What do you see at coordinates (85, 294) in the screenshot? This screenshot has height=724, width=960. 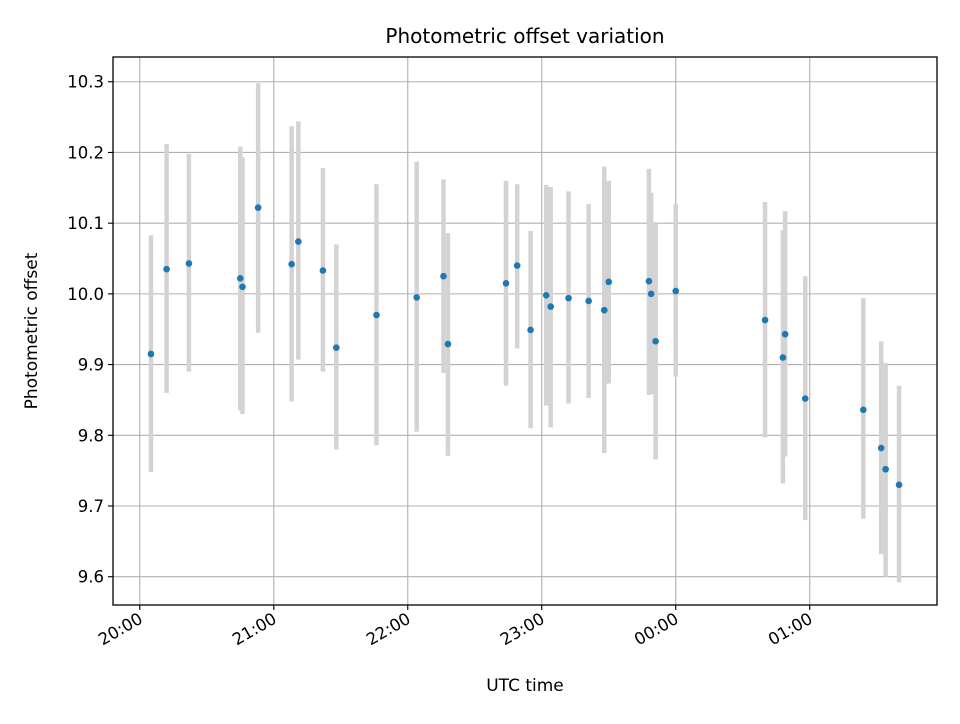 I see `y-tick-label: 10.0` at bounding box center [85, 294].